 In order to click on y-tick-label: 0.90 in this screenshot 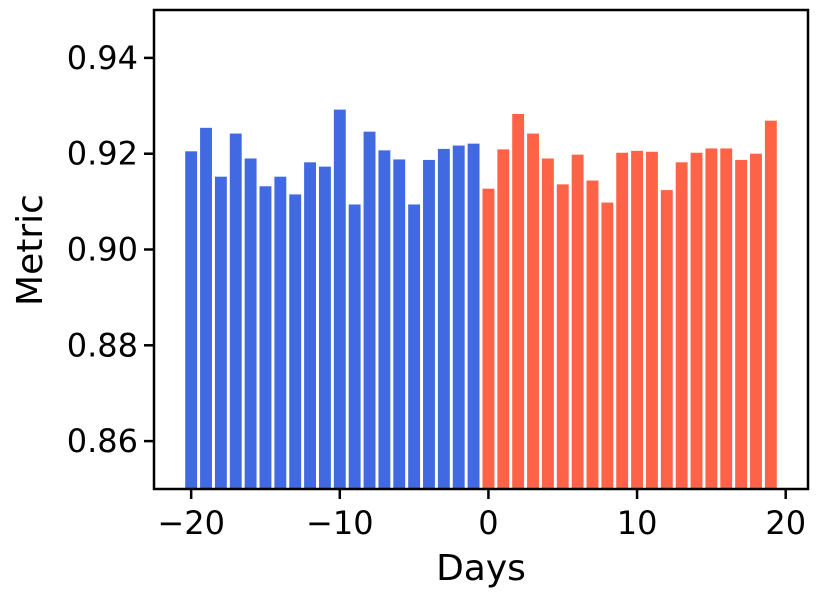, I will do `click(102, 250)`.